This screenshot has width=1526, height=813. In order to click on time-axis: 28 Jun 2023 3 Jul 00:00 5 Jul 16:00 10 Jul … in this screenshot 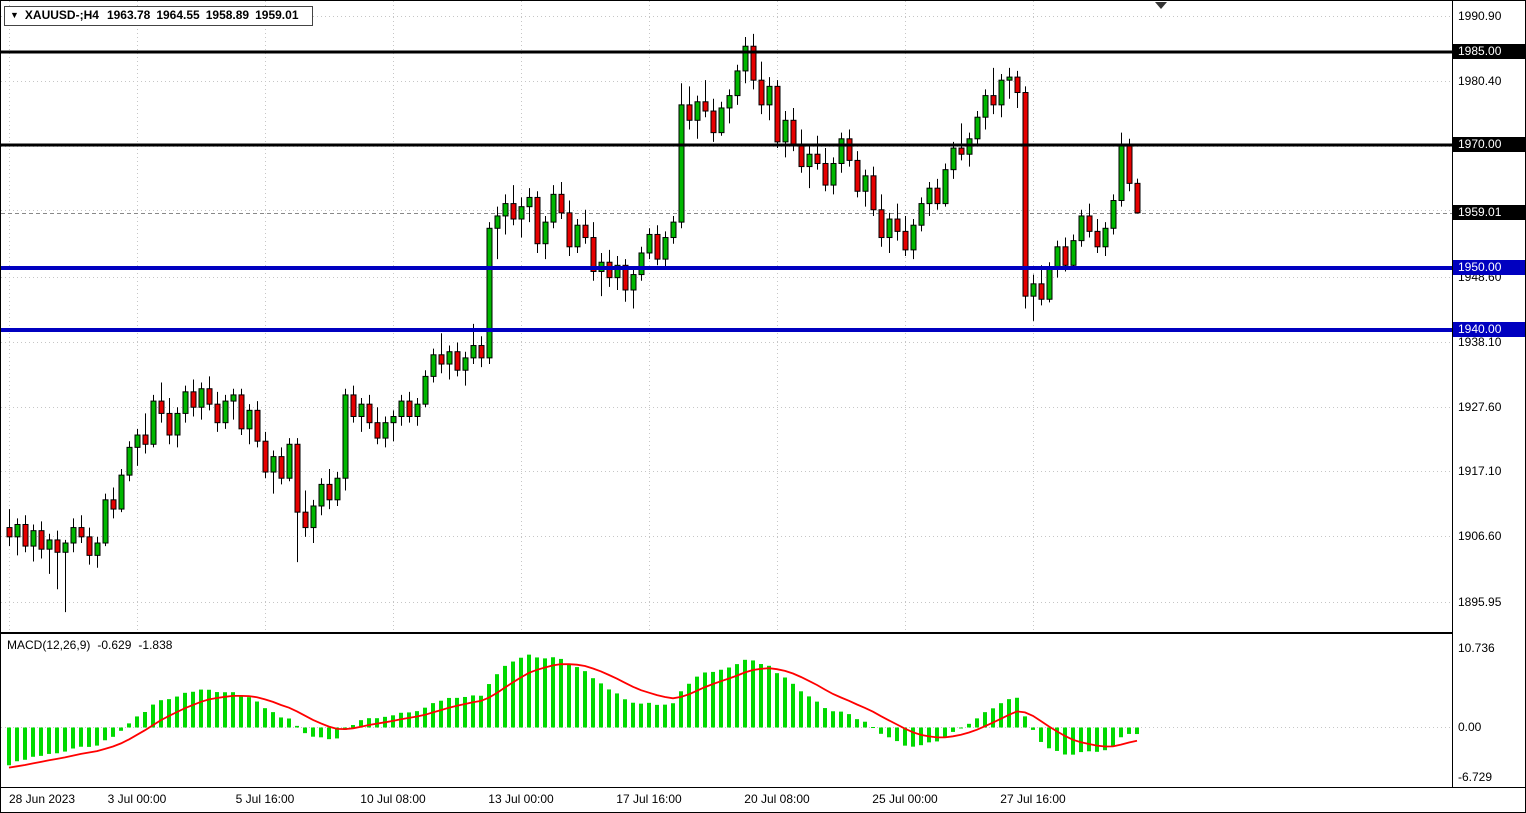, I will do `click(763, 800)`.